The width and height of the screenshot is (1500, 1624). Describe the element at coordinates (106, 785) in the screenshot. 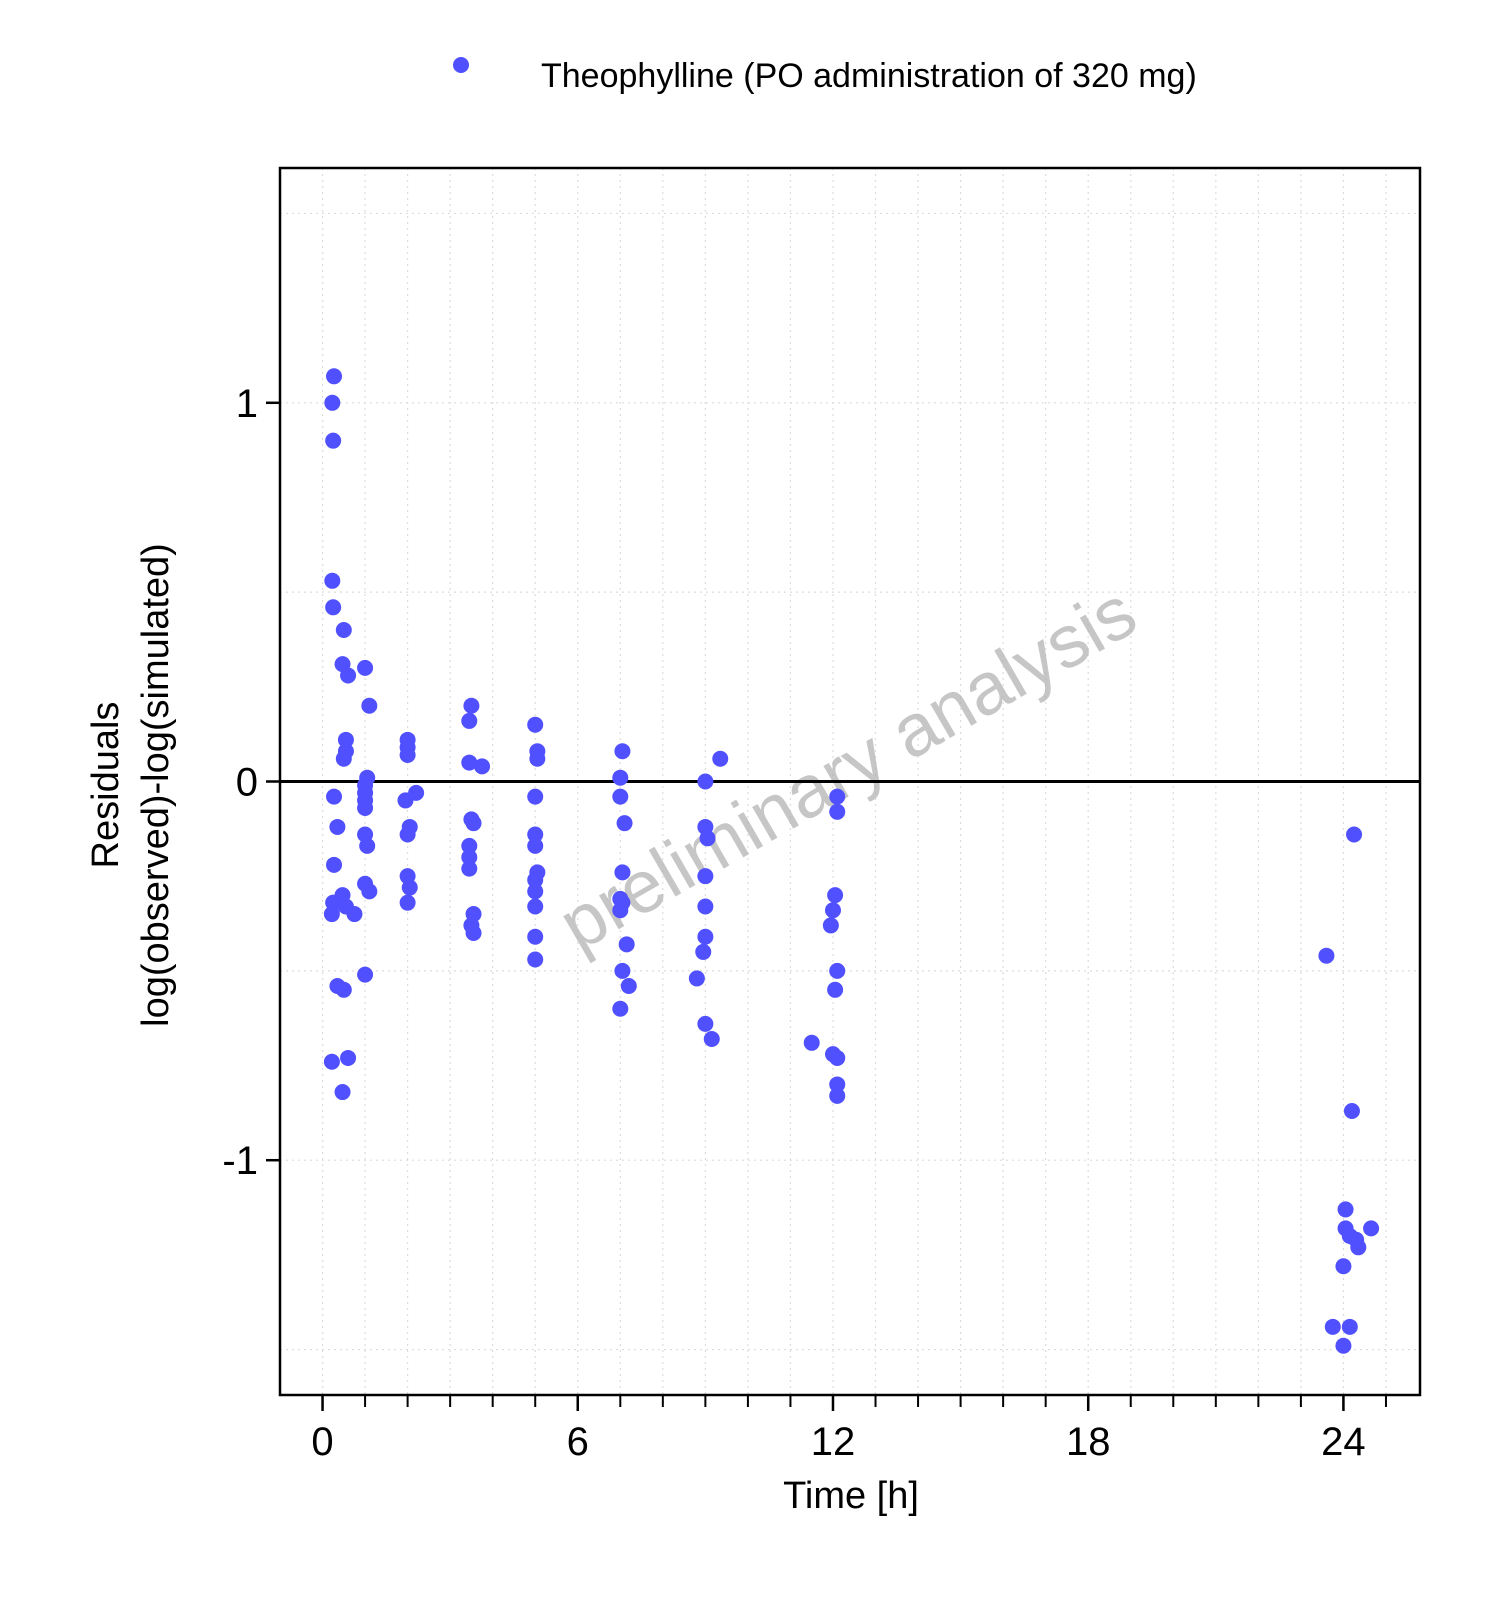

I see `y-axis-title-line-1: Residuals` at that location.